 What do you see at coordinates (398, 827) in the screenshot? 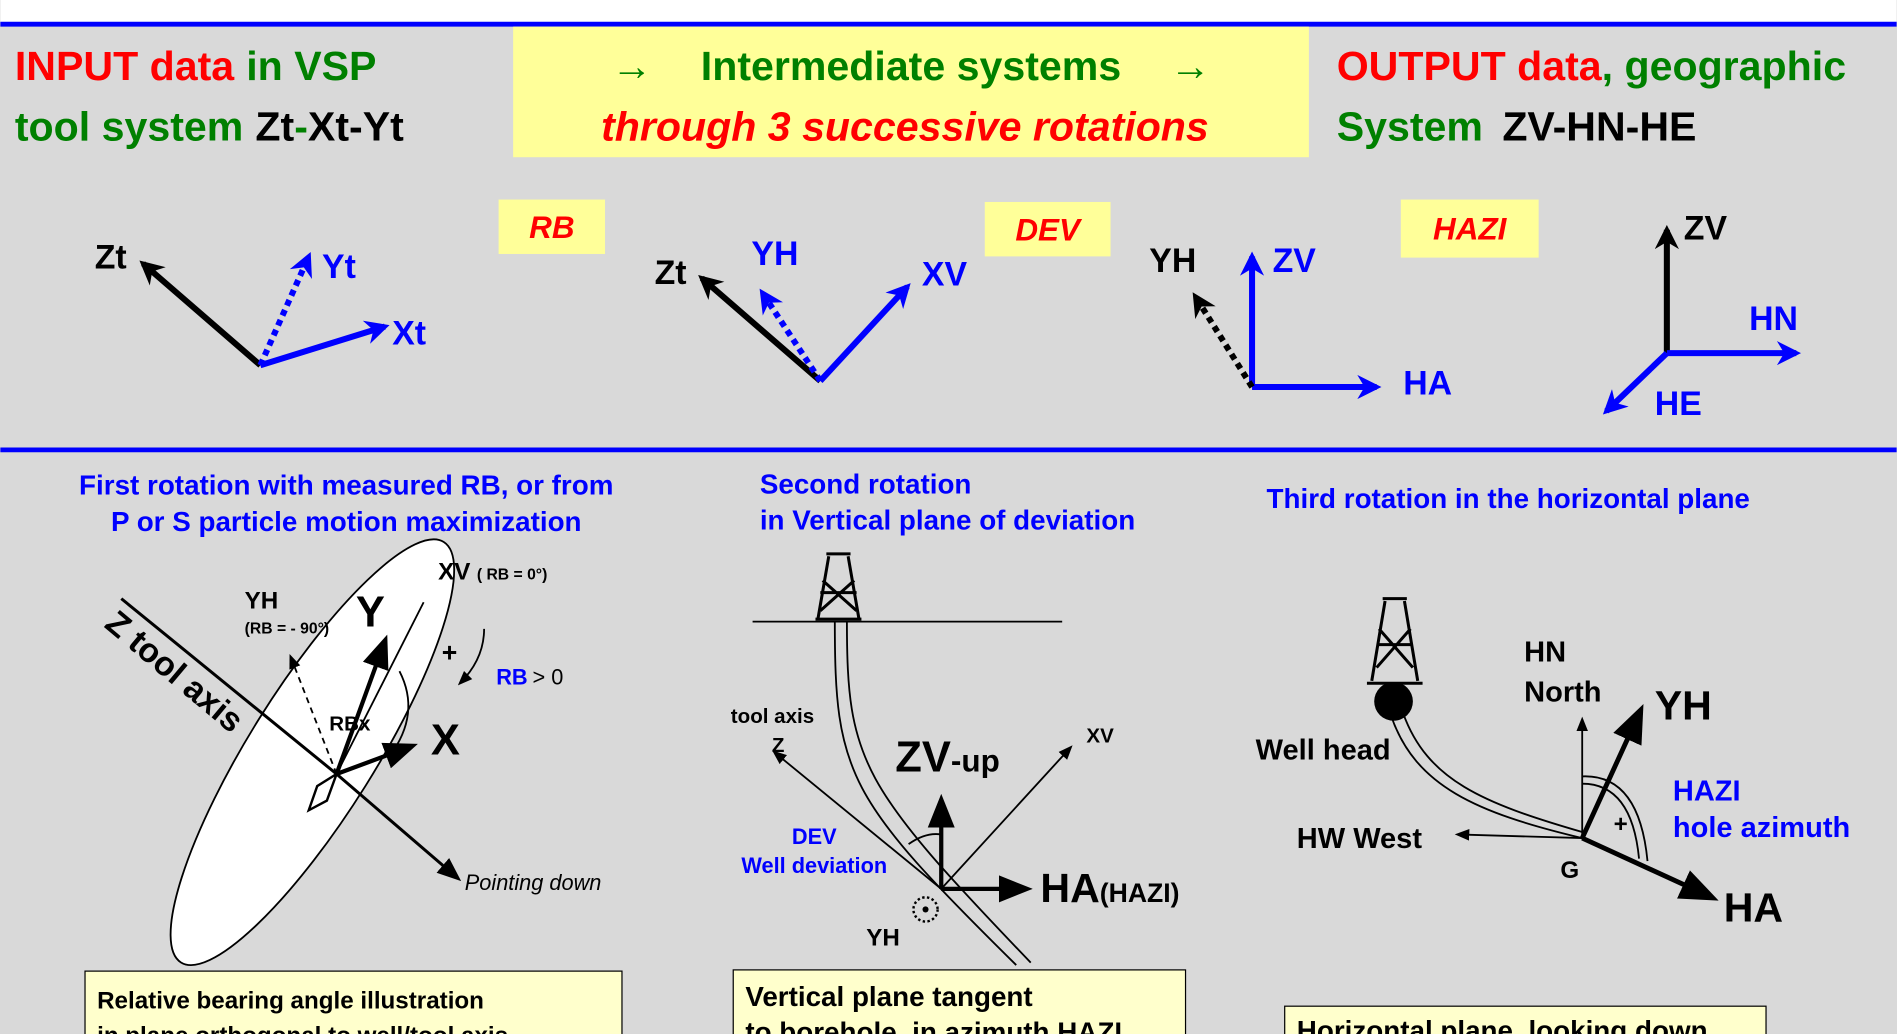
I see `tool-axis-down` at bounding box center [398, 827].